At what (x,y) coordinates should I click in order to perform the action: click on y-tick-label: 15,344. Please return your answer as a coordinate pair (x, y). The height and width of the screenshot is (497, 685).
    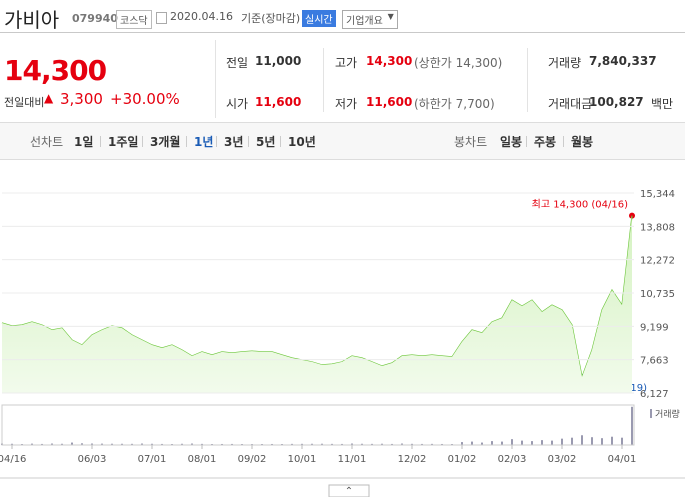
    Looking at the image, I should click on (657, 194).